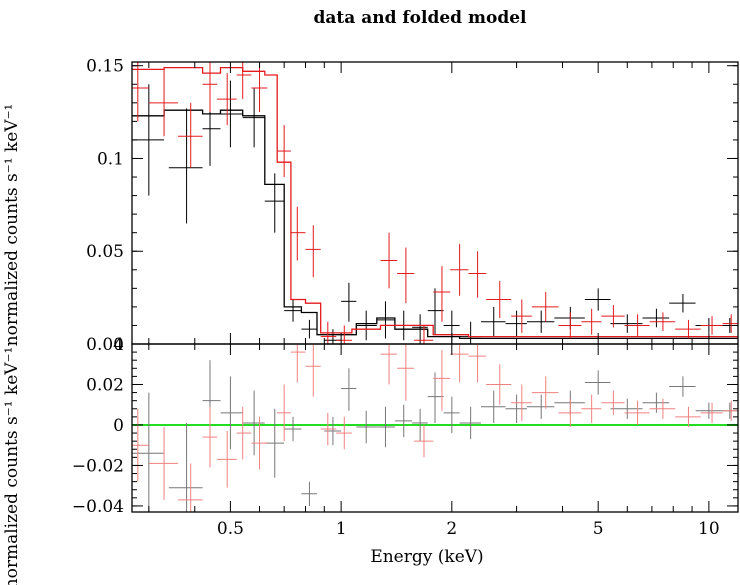 The image size is (740, 585). I want to click on x-tick-label: 2, so click(451, 529).